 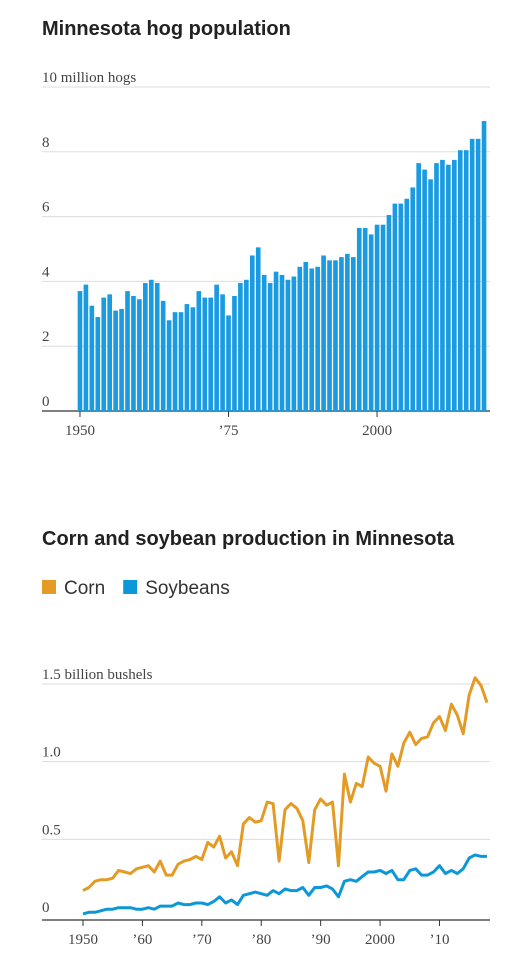 What do you see at coordinates (142, 940) in the screenshot?
I see `x-tick-label: ’60` at bounding box center [142, 940].